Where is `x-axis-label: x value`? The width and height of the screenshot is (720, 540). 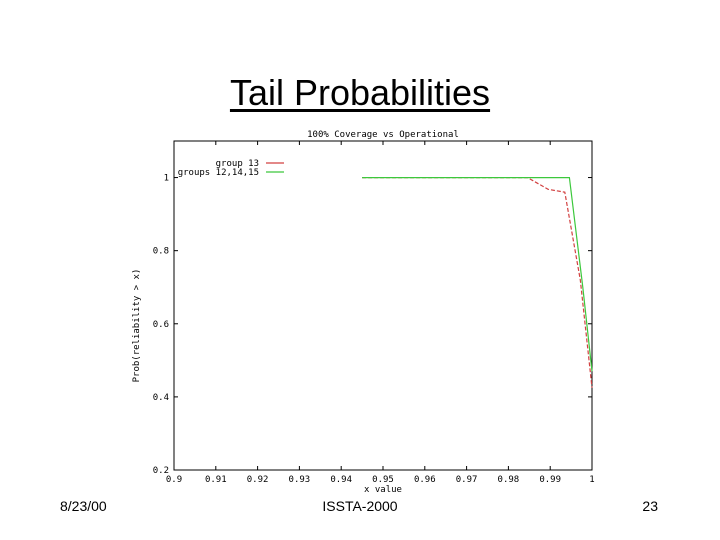 x-axis-label: x value is located at coordinates (383, 490).